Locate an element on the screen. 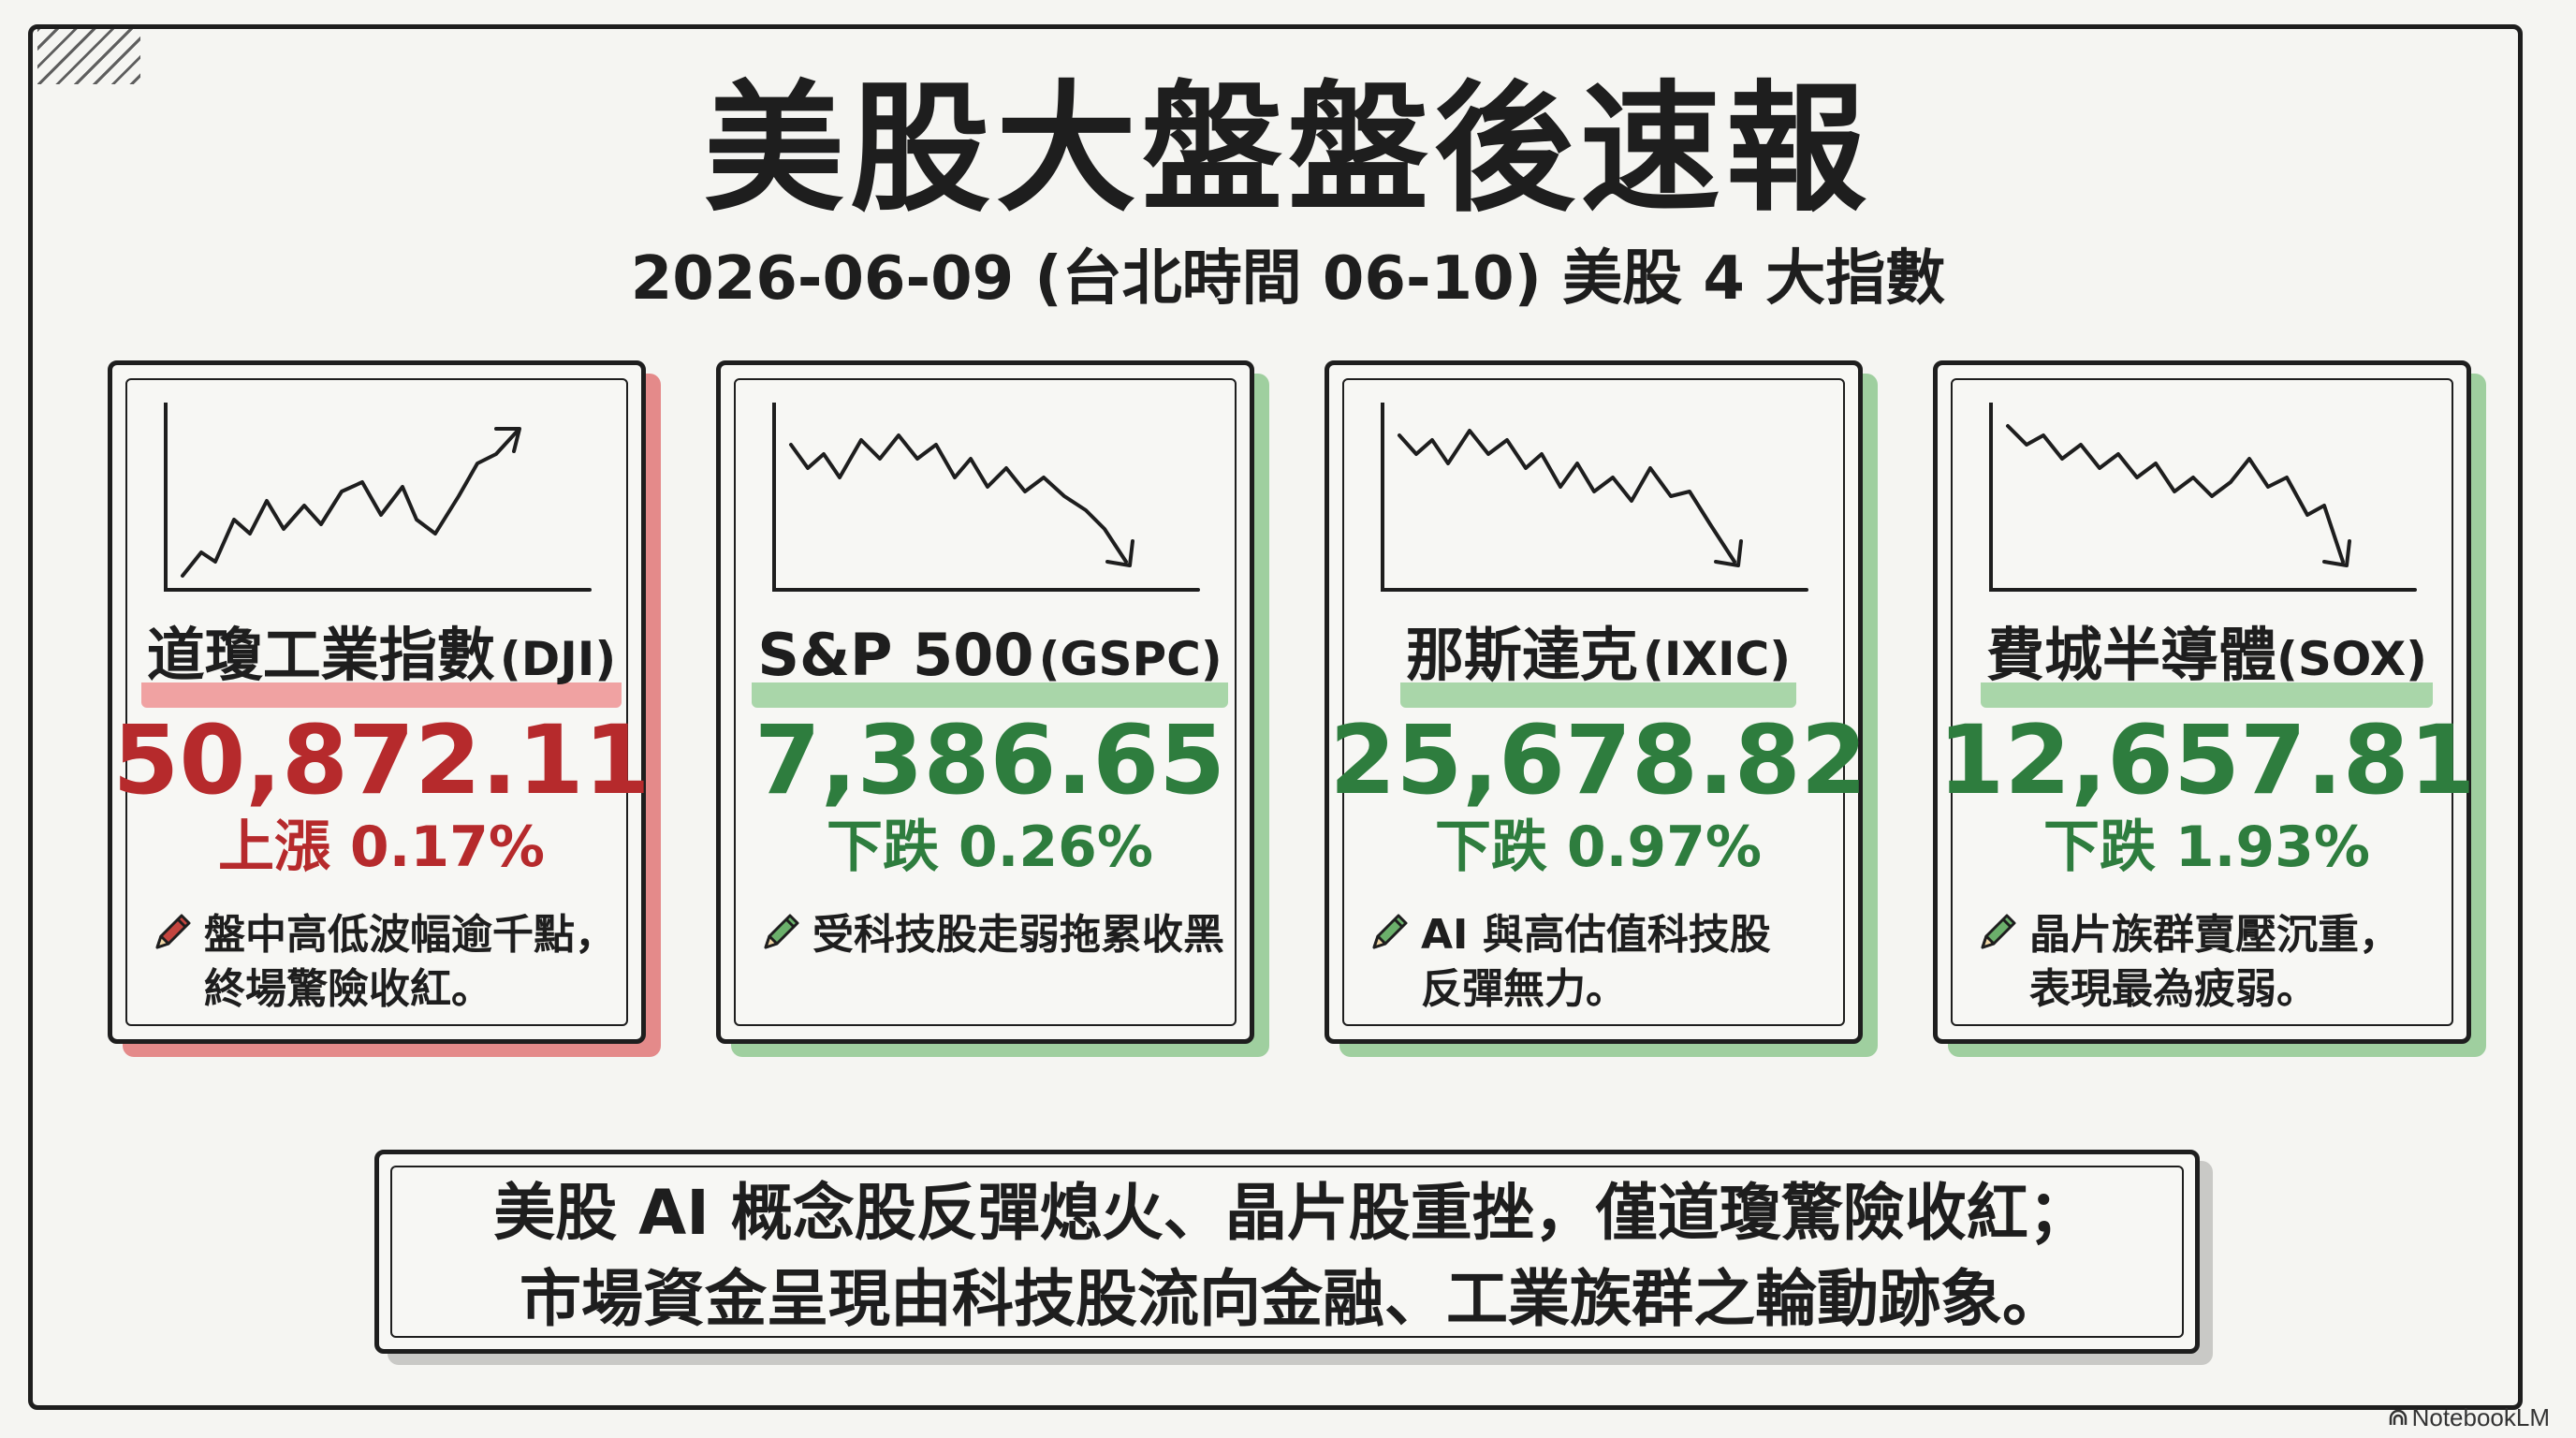  index-change: 下跌 1.93% is located at coordinates (2206, 847).